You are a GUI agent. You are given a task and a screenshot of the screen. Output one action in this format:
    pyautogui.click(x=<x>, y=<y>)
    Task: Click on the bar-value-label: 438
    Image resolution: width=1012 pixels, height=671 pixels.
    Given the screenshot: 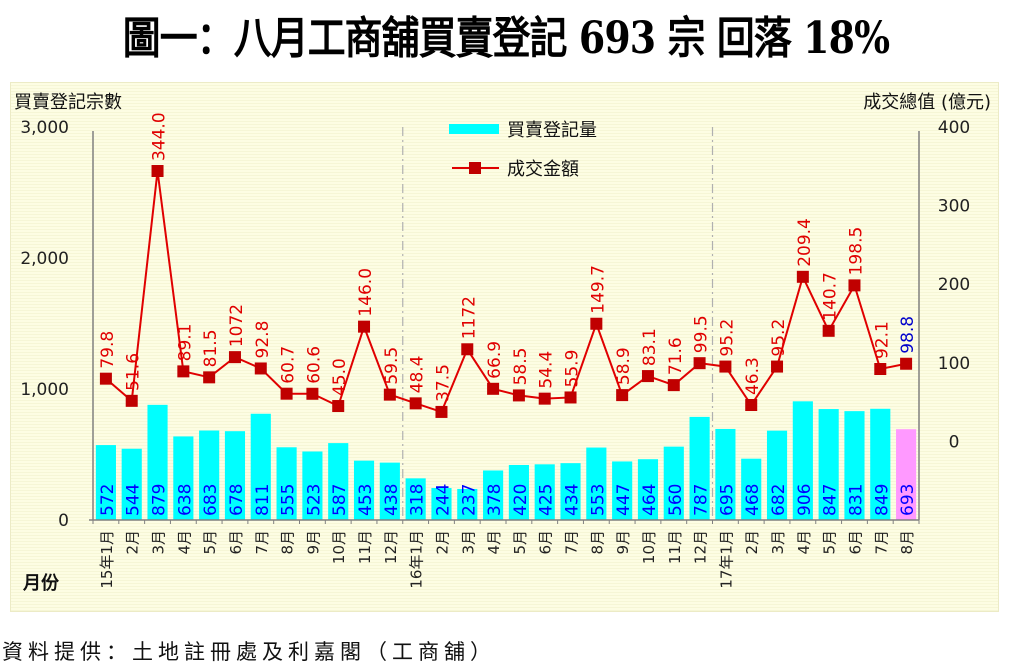 What is the action you would take?
    pyautogui.click(x=392, y=500)
    